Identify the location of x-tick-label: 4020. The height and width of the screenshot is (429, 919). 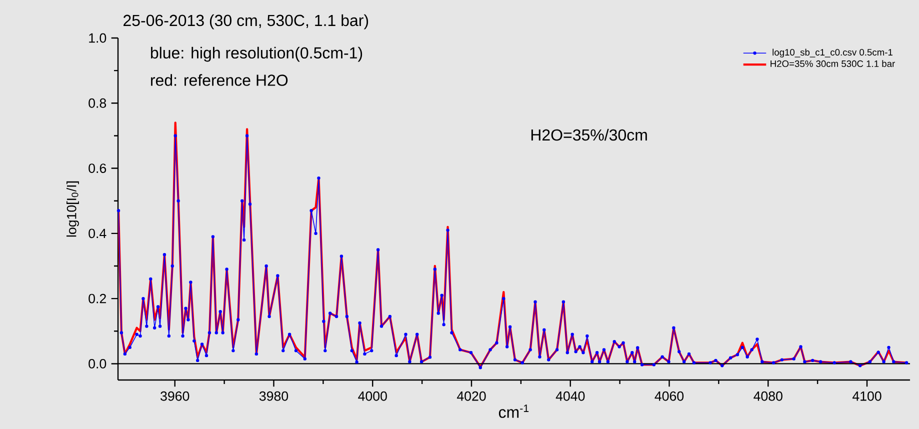
(471, 396).